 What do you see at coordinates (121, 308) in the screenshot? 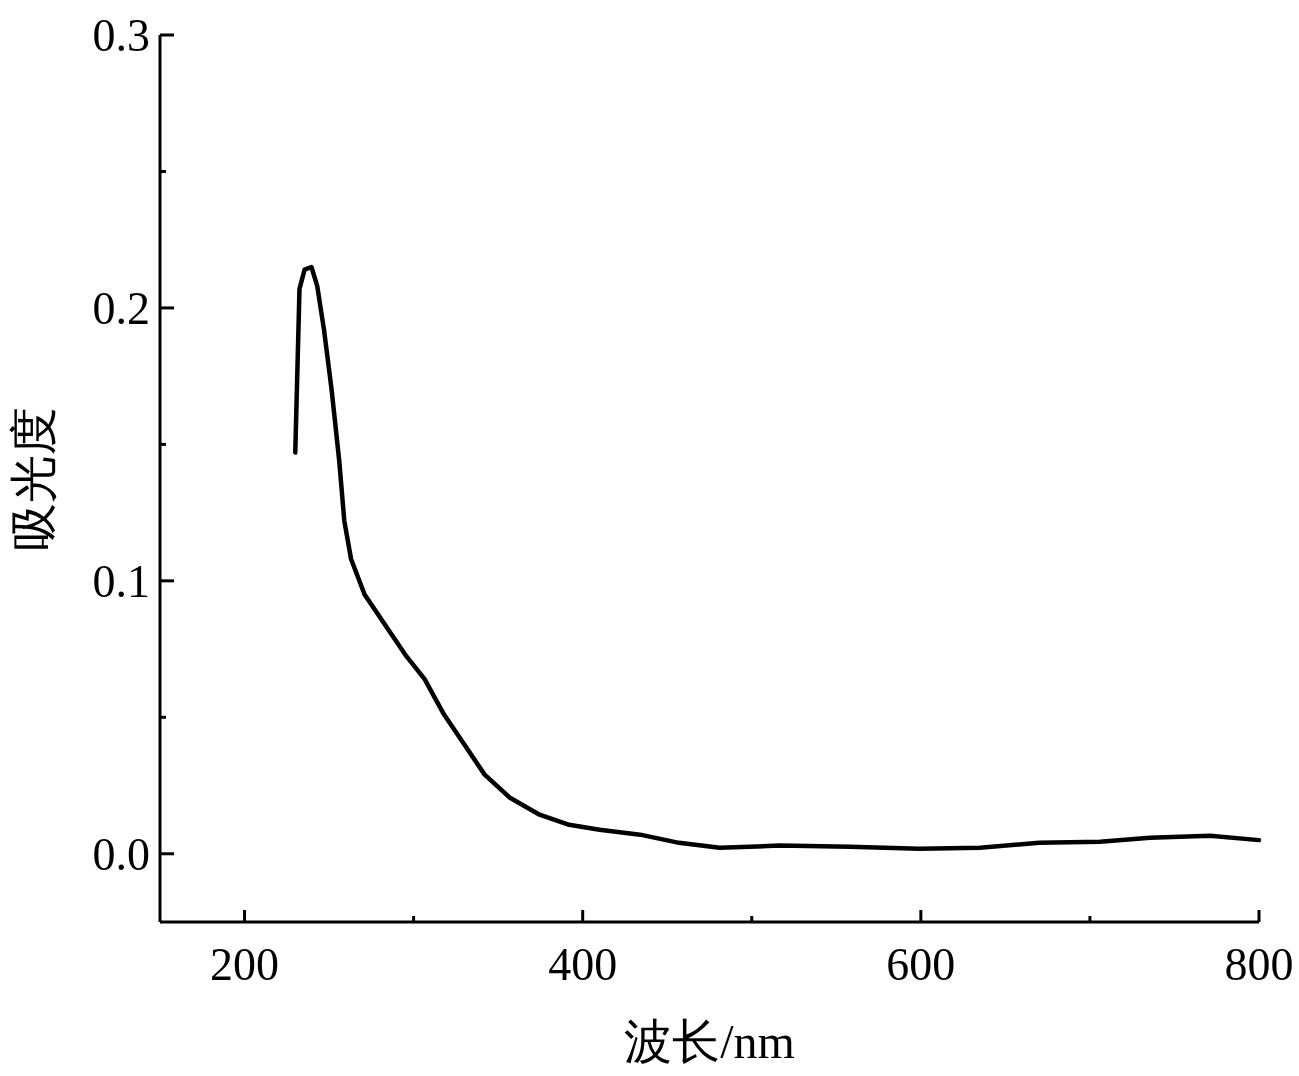
I see `y-tick-label: 0.2` at bounding box center [121, 308].